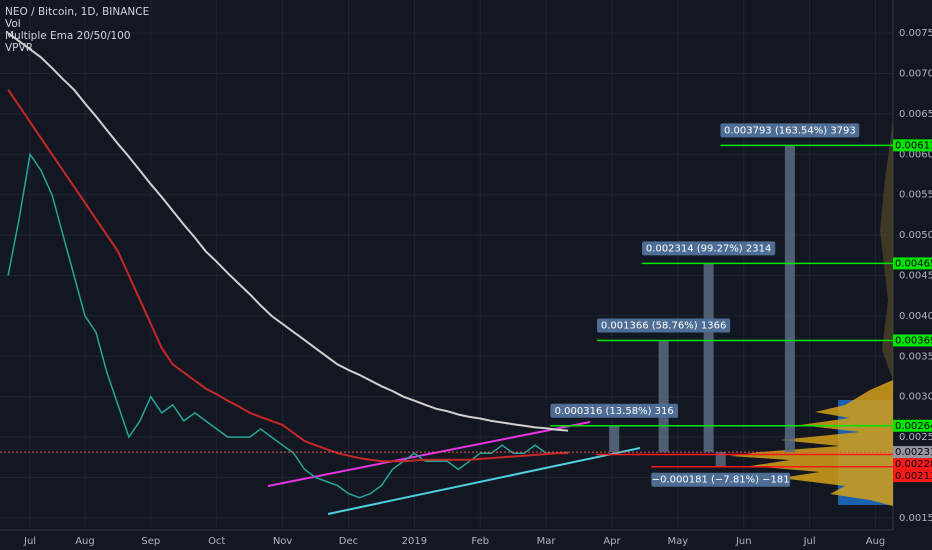 This screenshot has height=550, width=932. I want to click on trendline-upper, so click(429, 454).